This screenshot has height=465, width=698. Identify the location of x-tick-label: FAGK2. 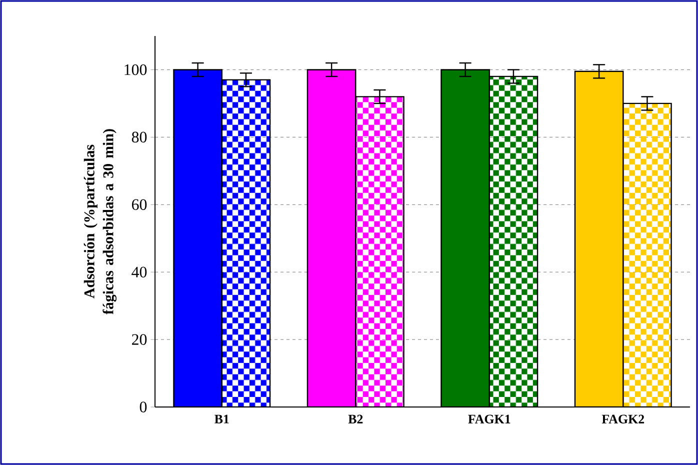
(623, 419).